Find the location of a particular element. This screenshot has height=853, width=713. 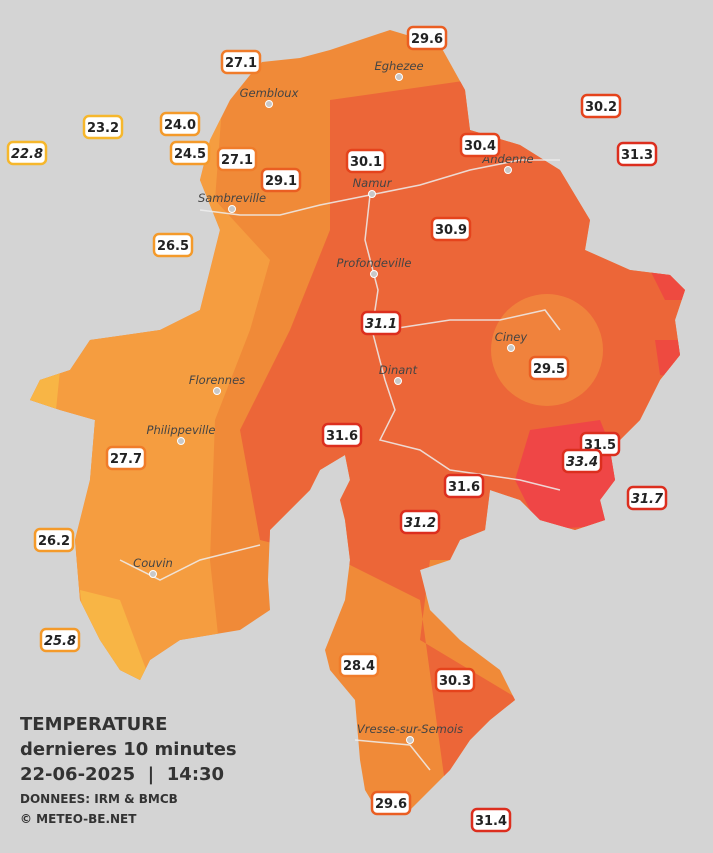

station-value: 31.1 is located at coordinates (381, 324).